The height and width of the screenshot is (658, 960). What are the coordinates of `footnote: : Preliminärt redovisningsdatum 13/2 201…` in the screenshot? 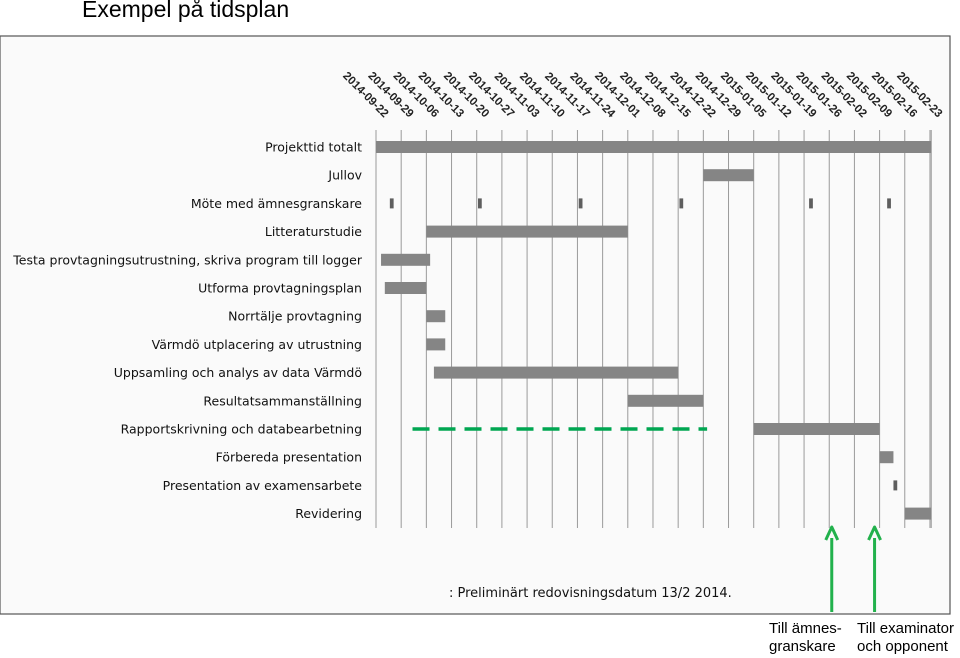 It's located at (590, 593).